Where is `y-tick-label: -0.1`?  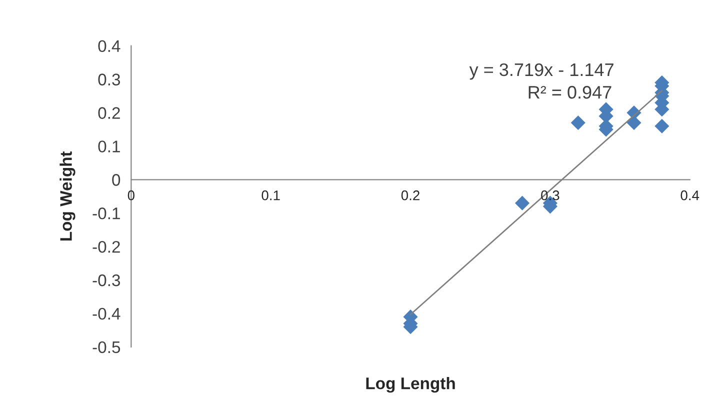 y-tick-label: -0.1 is located at coordinates (106, 214).